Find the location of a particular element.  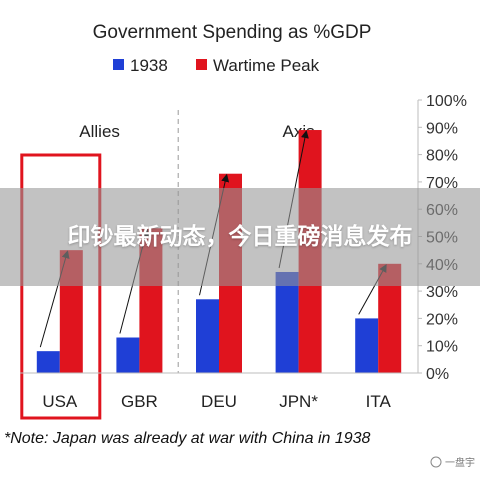

group-labels: AlliesAxis is located at coordinates (196, 131).